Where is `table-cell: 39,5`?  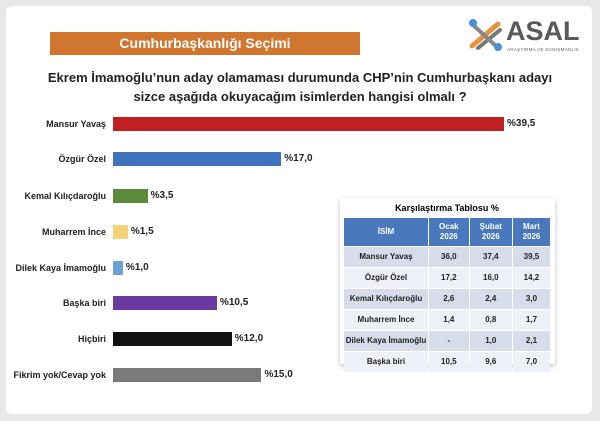
table-cell: 39,5 is located at coordinates (531, 257).